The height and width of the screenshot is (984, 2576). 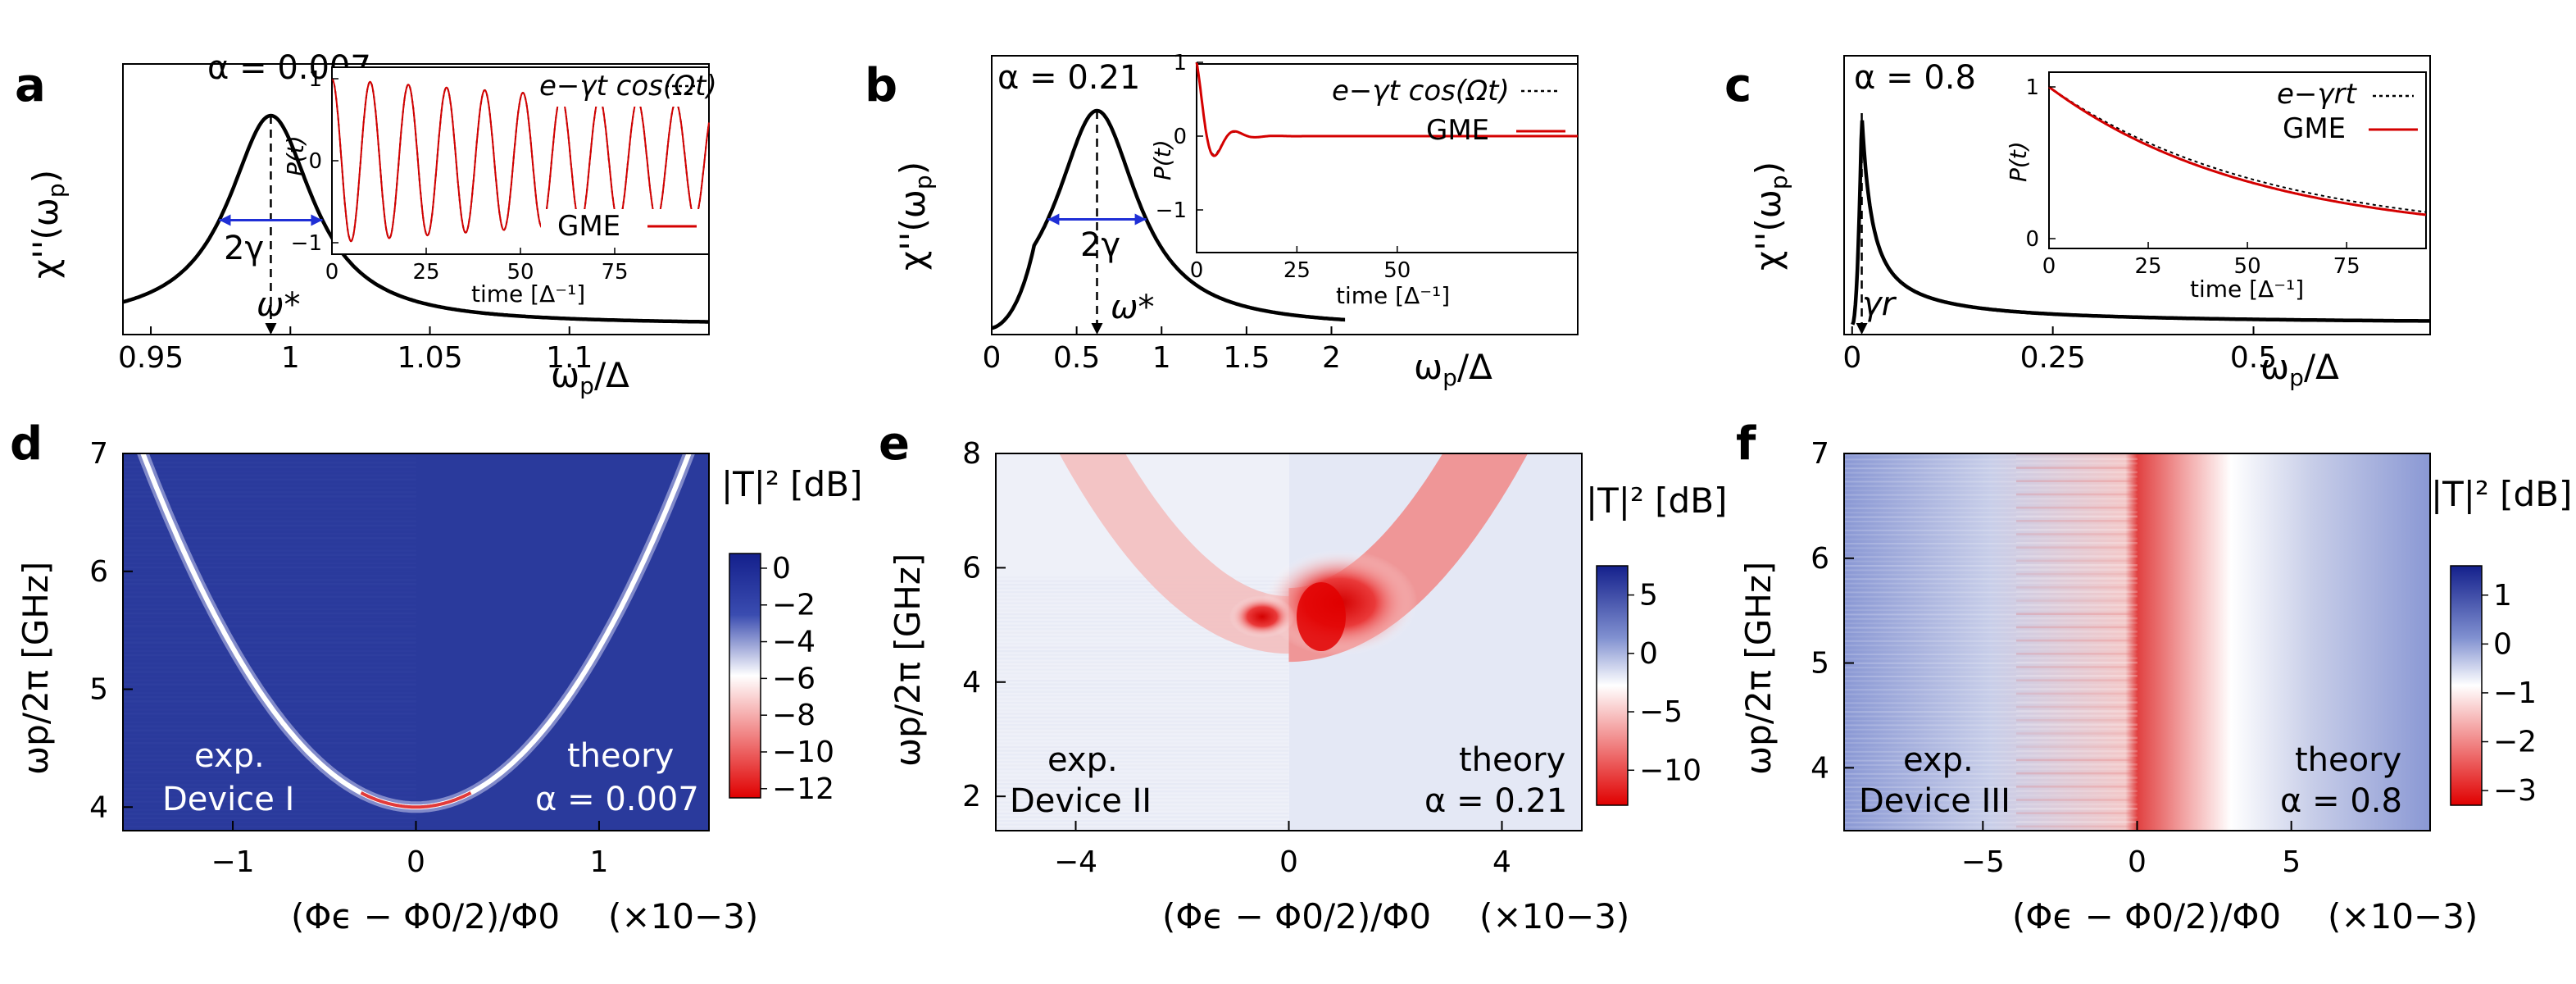 I want to click on cbar-tick-label: −5, so click(x=1661, y=712).